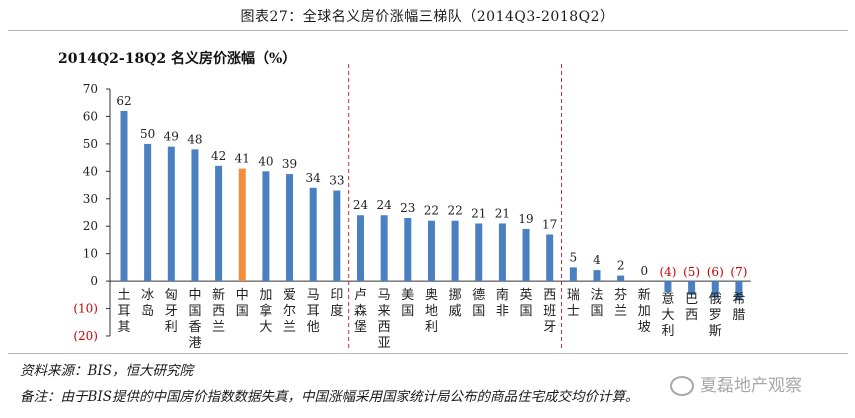  I want to click on category-label: 马, so click(313, 295).